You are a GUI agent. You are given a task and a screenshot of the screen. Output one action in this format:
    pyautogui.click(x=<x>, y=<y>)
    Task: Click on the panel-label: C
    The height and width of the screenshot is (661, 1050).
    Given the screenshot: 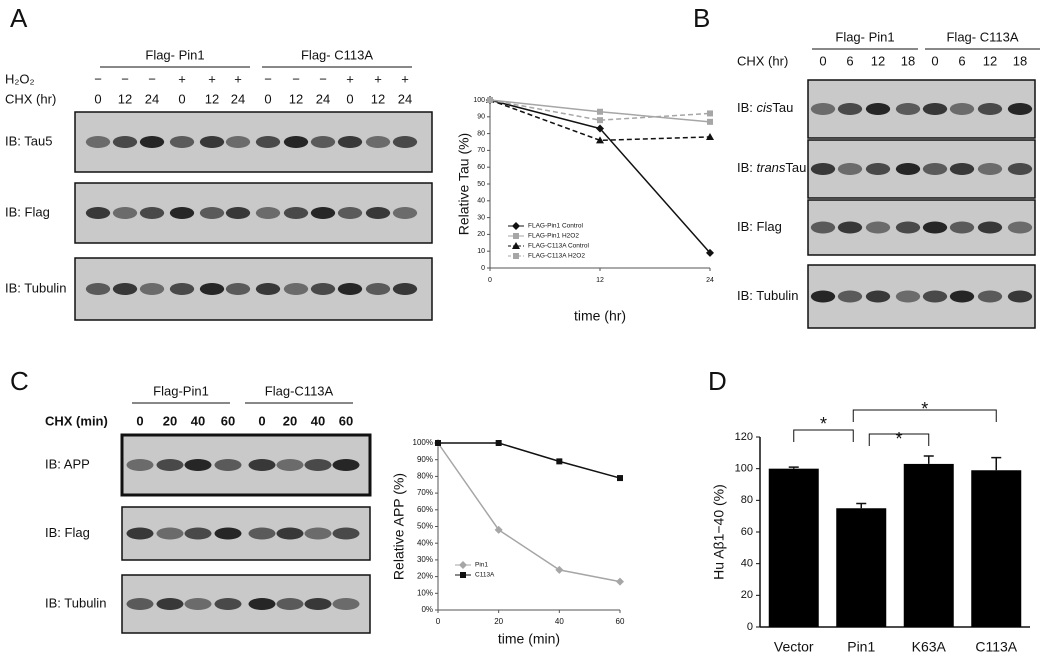 What is the action you would take?
    pyautogui.click(x=19, y=381)
    